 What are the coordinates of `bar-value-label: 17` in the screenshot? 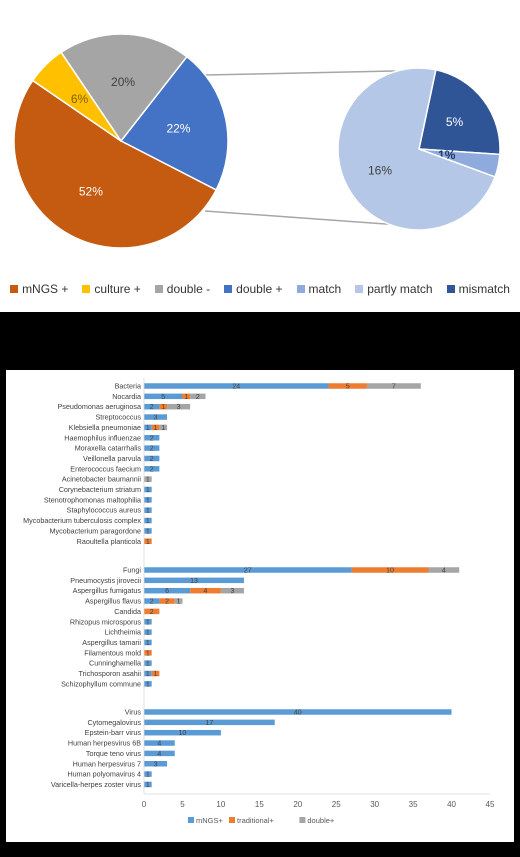 It's located at (209, 723).